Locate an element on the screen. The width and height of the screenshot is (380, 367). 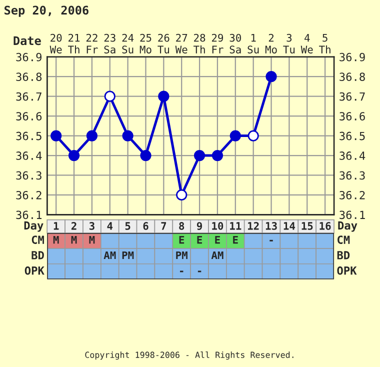
x2-tick-label: 24 Su is located at coordinates (128, 44).